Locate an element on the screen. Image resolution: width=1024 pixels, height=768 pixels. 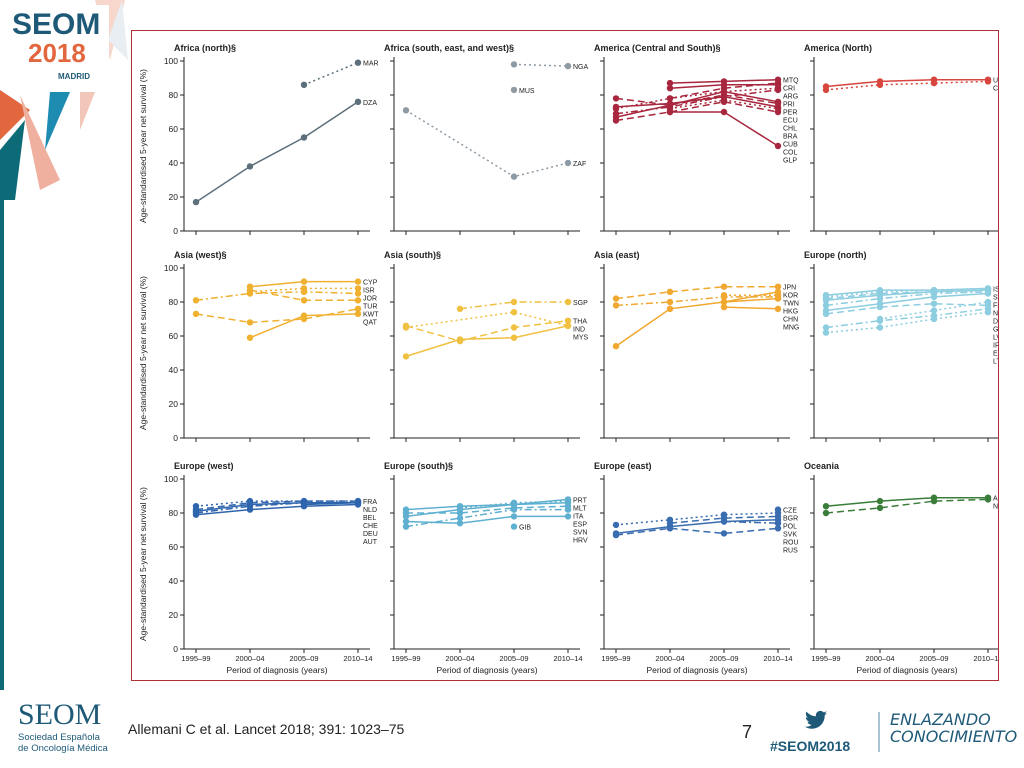
series-end-label: SVN is located at coordinates (580, 532).